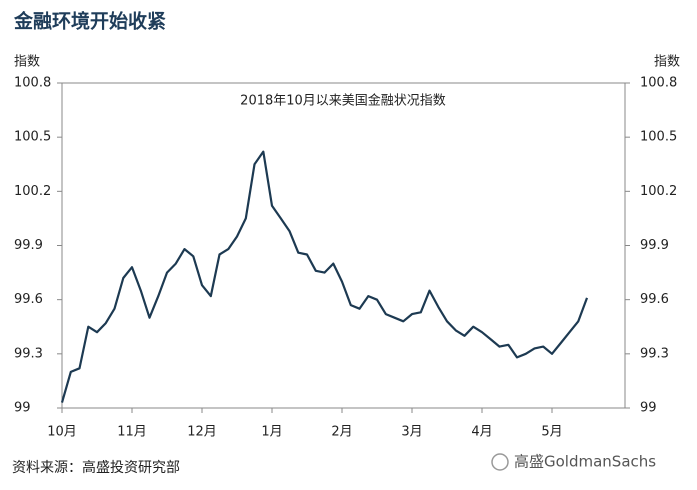 The width and height of the screenshot is (697, 490). I want to click on y-tick-label: 100.5, so click(32, 137).